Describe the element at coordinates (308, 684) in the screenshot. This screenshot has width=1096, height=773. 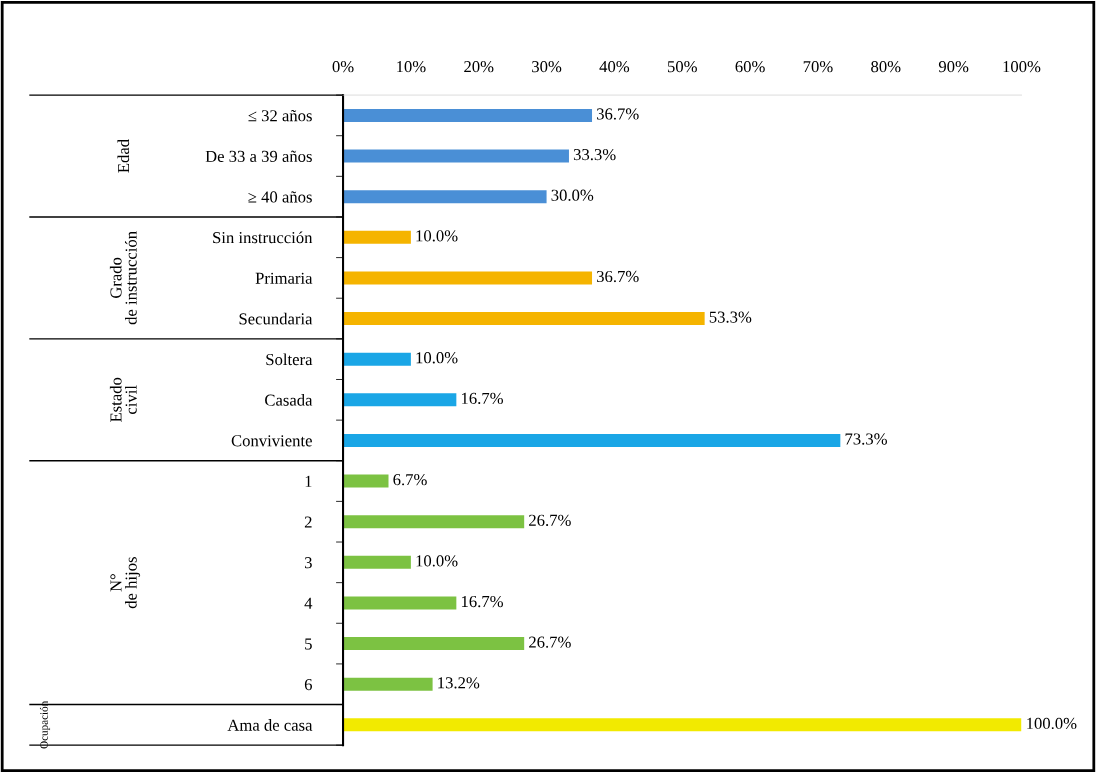
I see `y-tick-label: 6` at that location.